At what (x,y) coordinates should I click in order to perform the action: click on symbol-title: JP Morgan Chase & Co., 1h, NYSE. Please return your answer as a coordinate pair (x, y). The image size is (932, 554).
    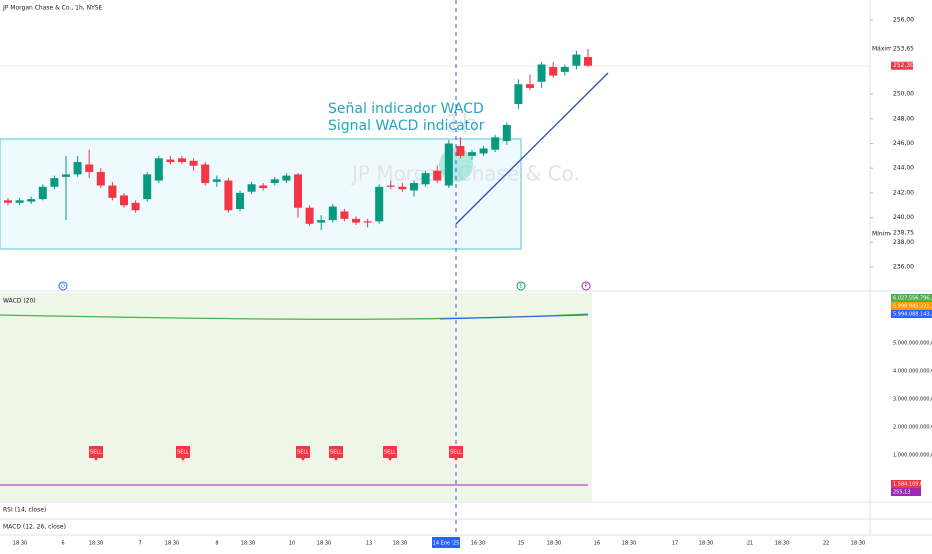
    Looking at the image, I should click on (52, 8).